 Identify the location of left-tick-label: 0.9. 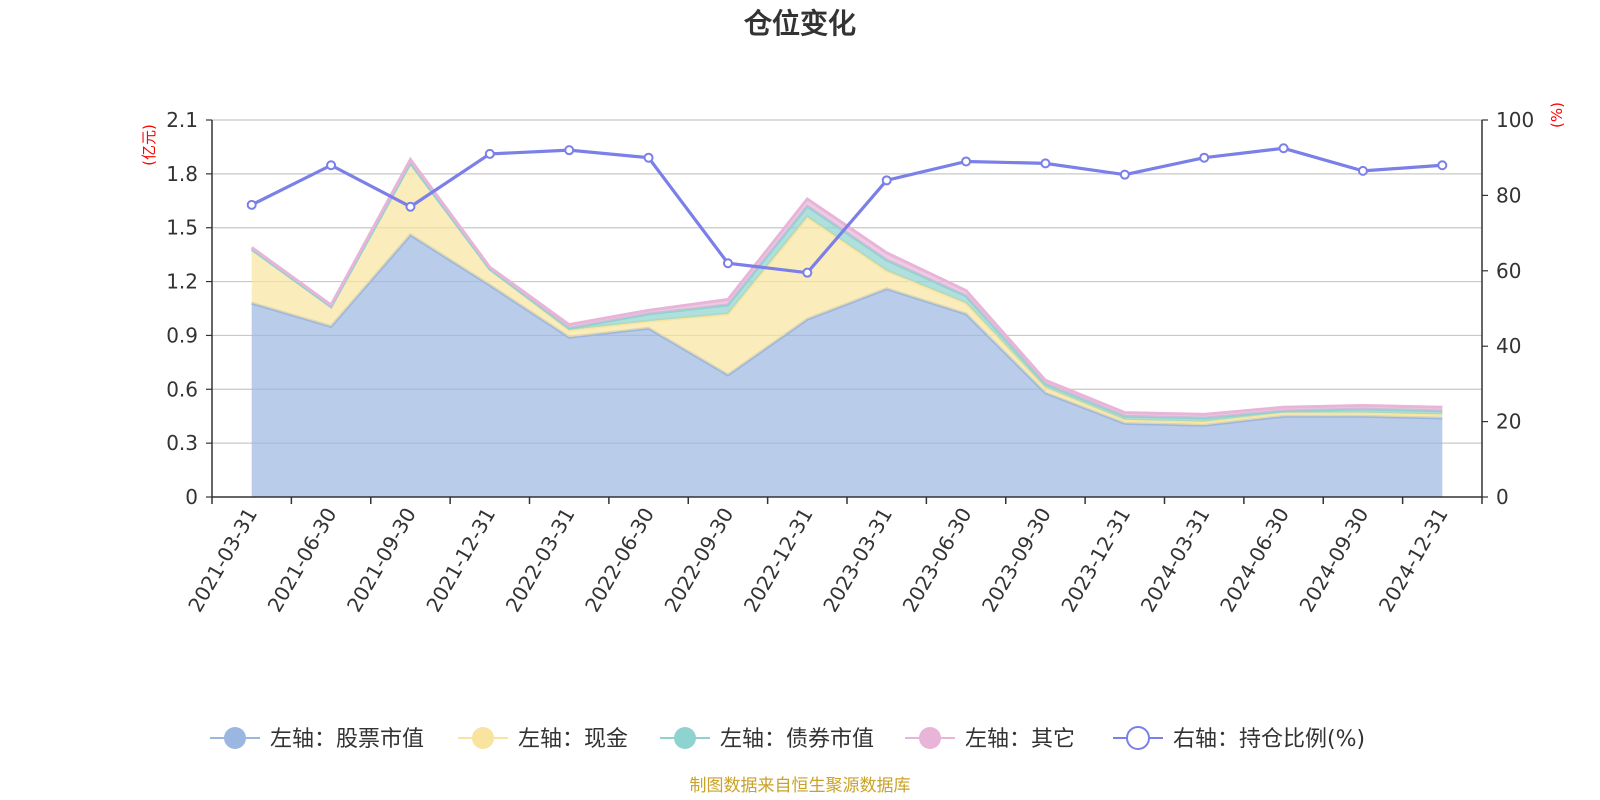
(182, 335).